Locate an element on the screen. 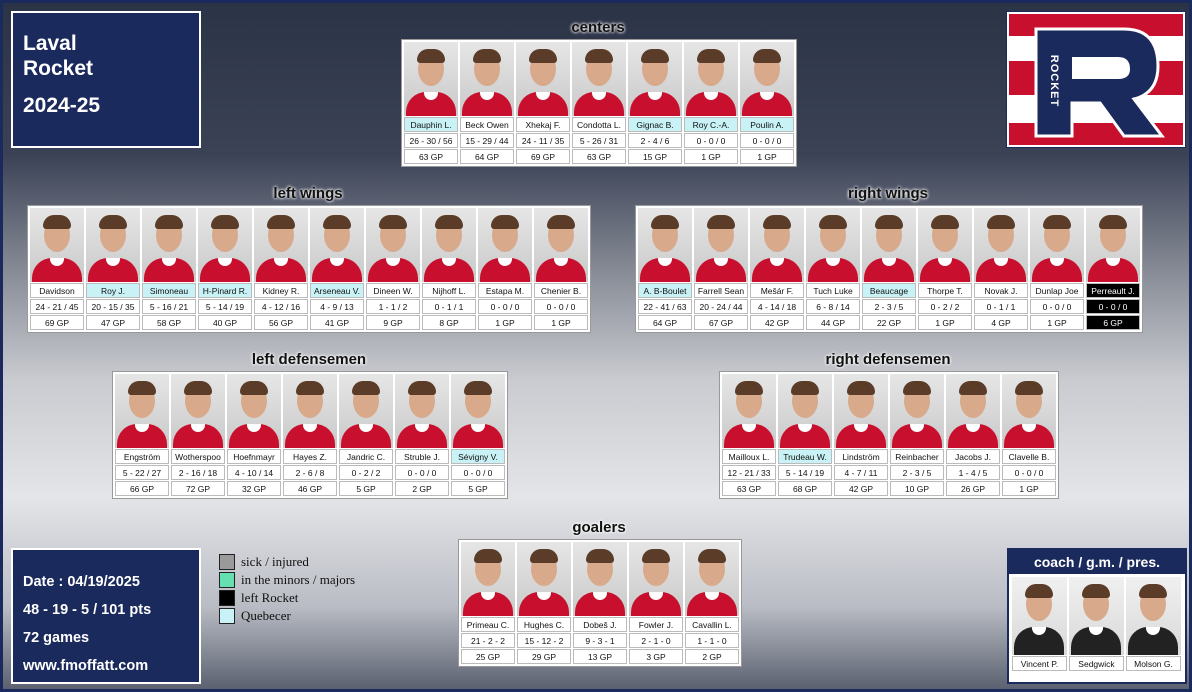  player-stats: 4 - 7 / 11 is located at coordinates (861, 472).